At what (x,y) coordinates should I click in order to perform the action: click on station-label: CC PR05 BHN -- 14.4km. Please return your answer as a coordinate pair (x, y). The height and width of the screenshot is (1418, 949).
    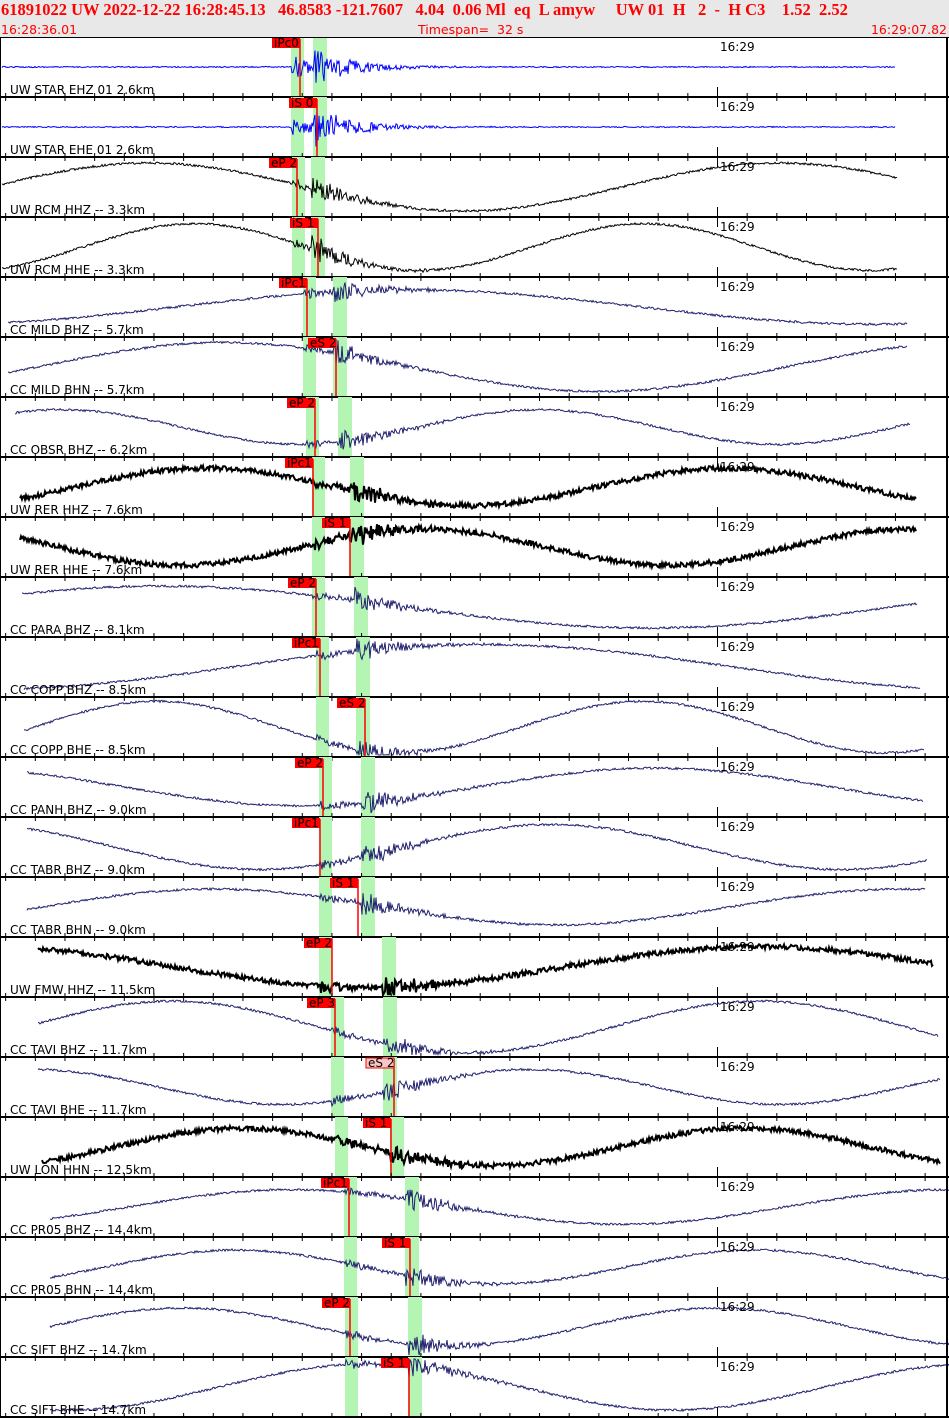
    Looking at the image, I should click on (81, 1290).